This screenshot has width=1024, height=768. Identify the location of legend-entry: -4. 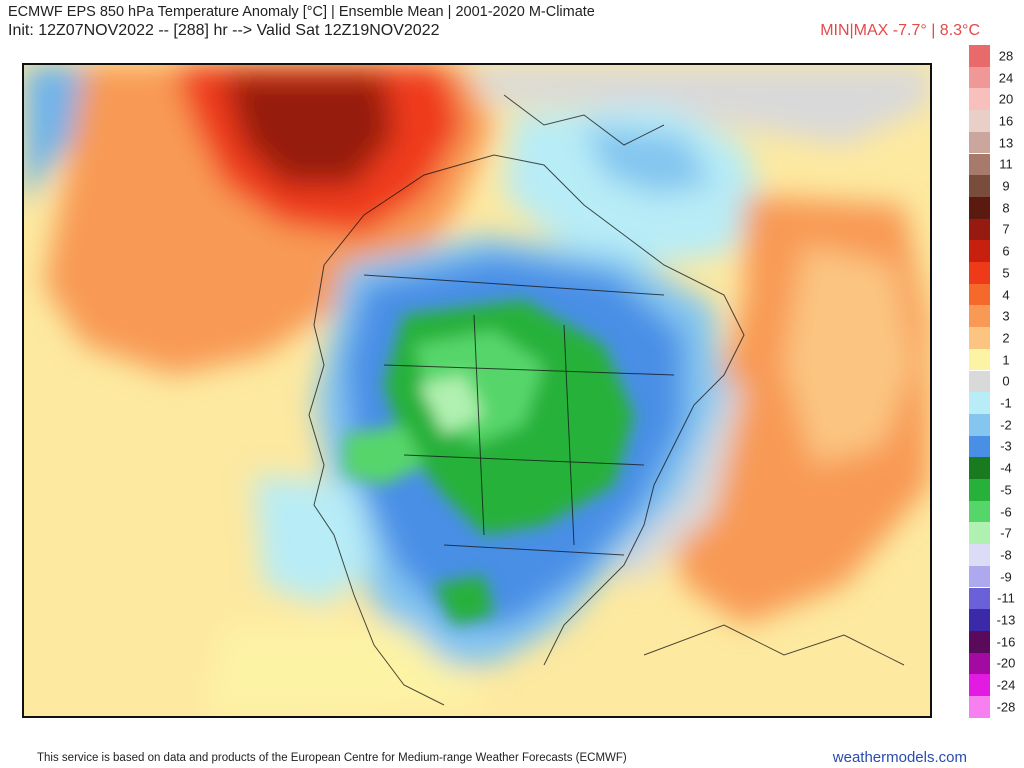
(990, 468).